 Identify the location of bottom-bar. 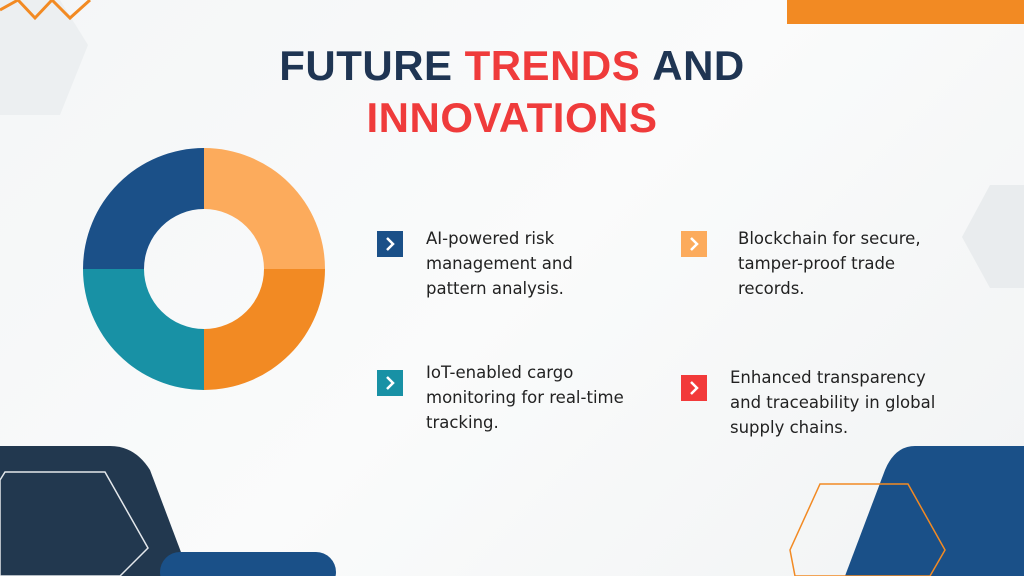
(248, 564).